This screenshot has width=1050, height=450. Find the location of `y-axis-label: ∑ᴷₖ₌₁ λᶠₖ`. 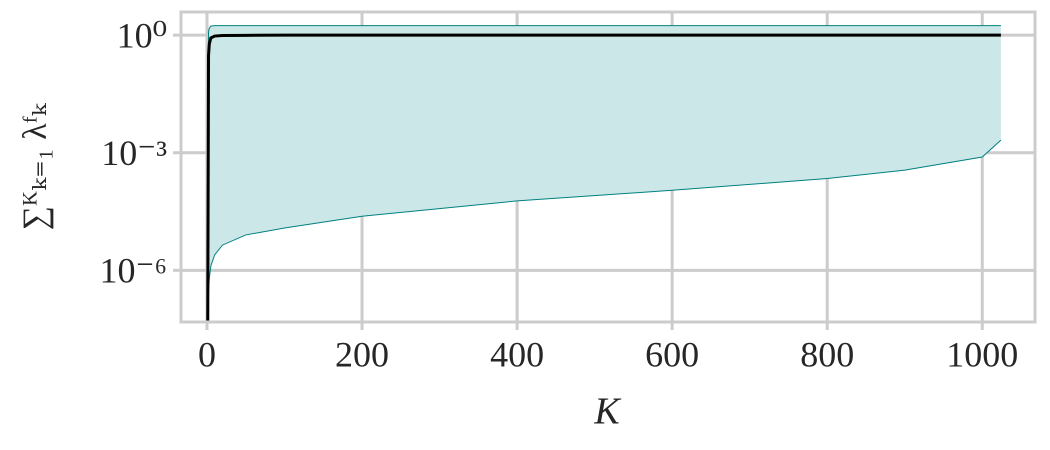

y-axis-label: ∑ᴷₖ₌₁ λᶠₖ is located at coordinates (35, 166).